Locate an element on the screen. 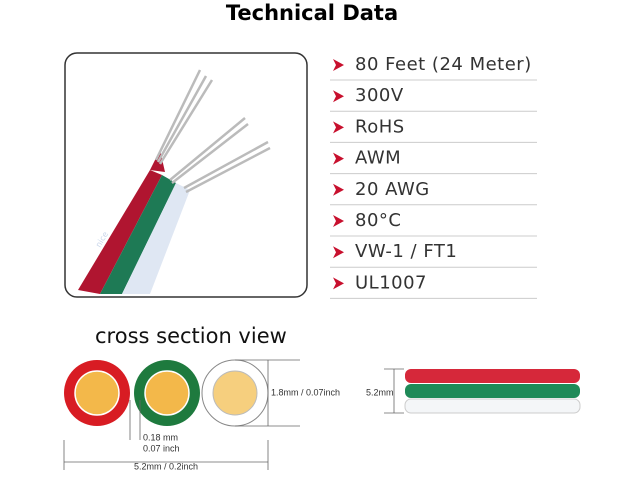 The image size is (640, 480). spec-item: 80°C is located at coordinates (378, 220).